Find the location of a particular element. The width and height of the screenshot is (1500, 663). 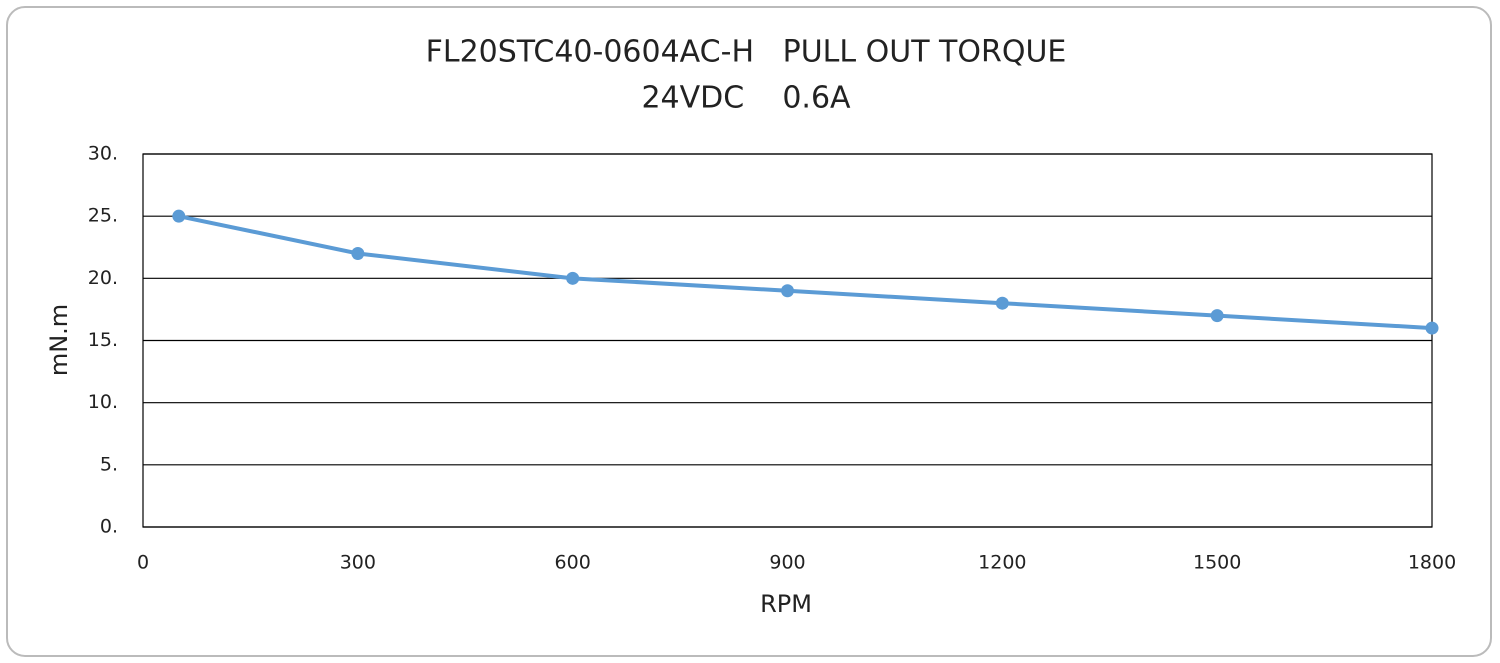

y-tick-label: 0. is located at coordinates (109, 527).